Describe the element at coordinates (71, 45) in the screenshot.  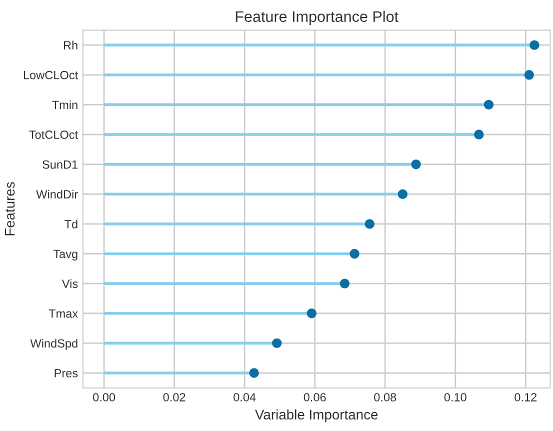
I see `y-tick-label: Rh` at that location.